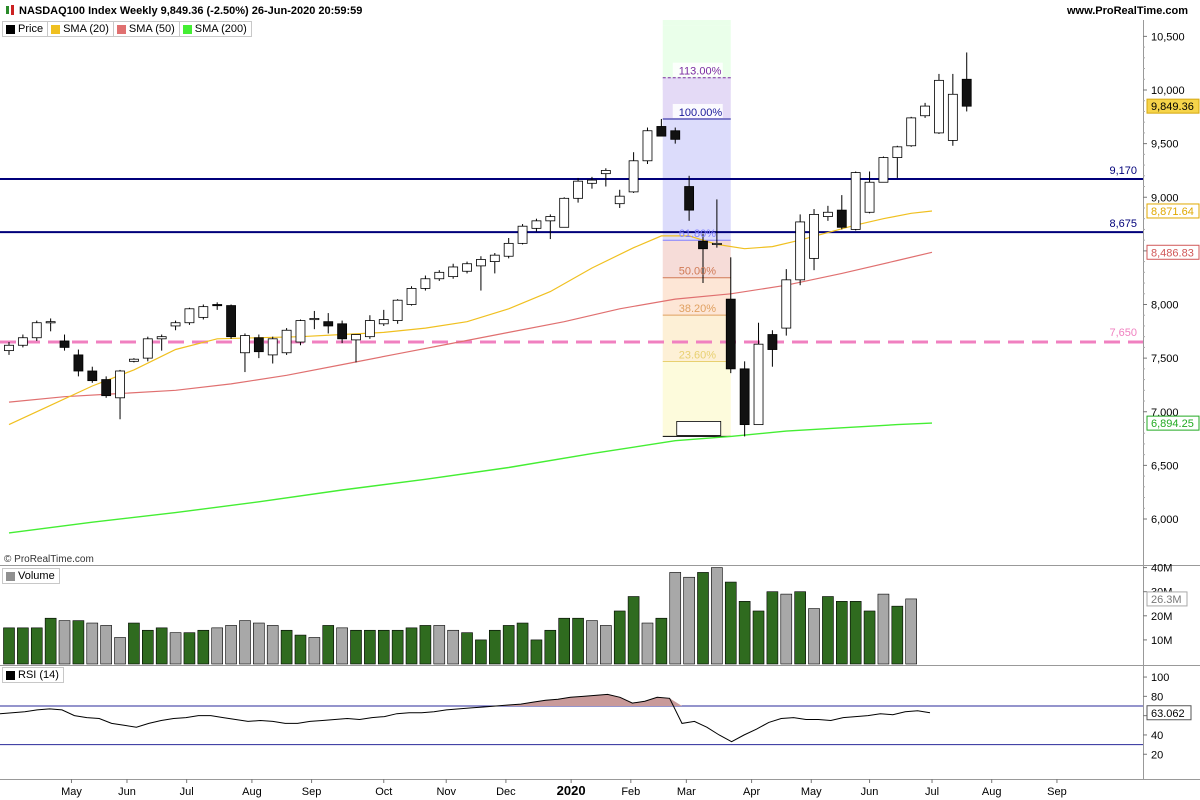  I want to click on sma200-tag, so click(1173, 423).